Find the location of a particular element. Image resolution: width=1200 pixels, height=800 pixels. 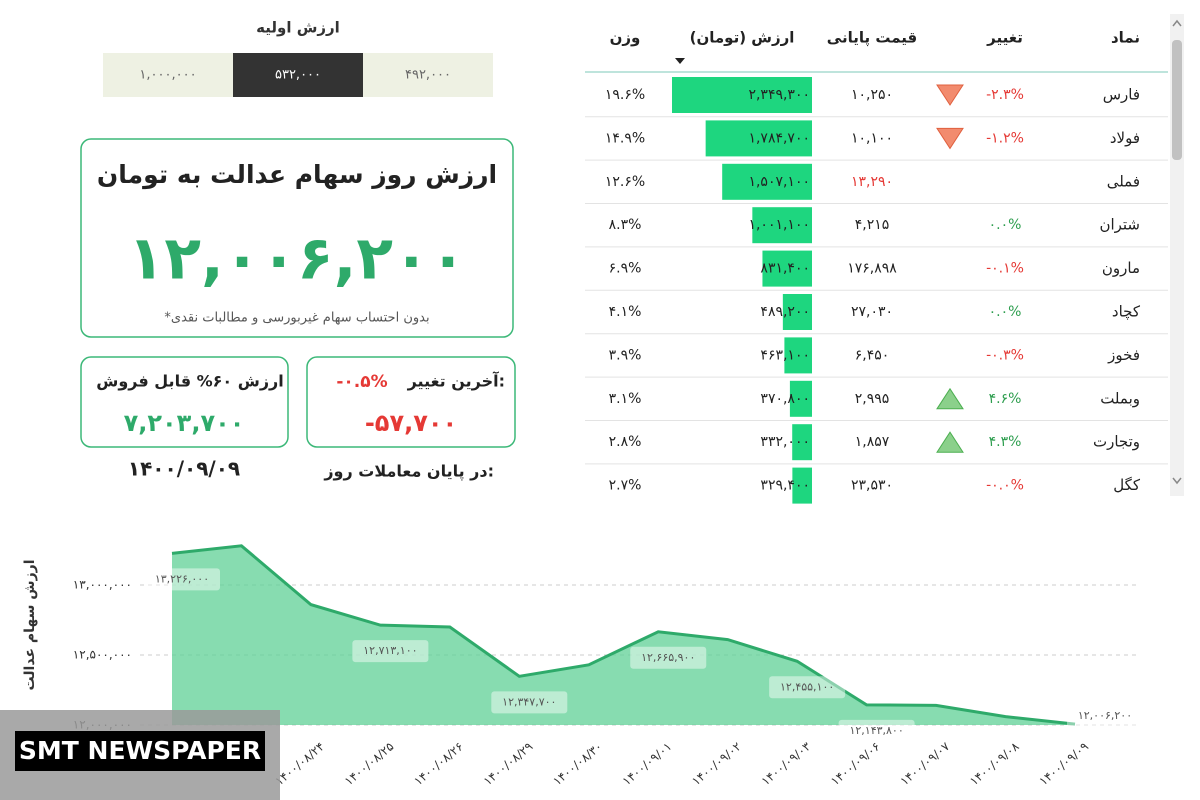

watermark-text: SMT NEWSPAPER is located at coordinates (140, 750).